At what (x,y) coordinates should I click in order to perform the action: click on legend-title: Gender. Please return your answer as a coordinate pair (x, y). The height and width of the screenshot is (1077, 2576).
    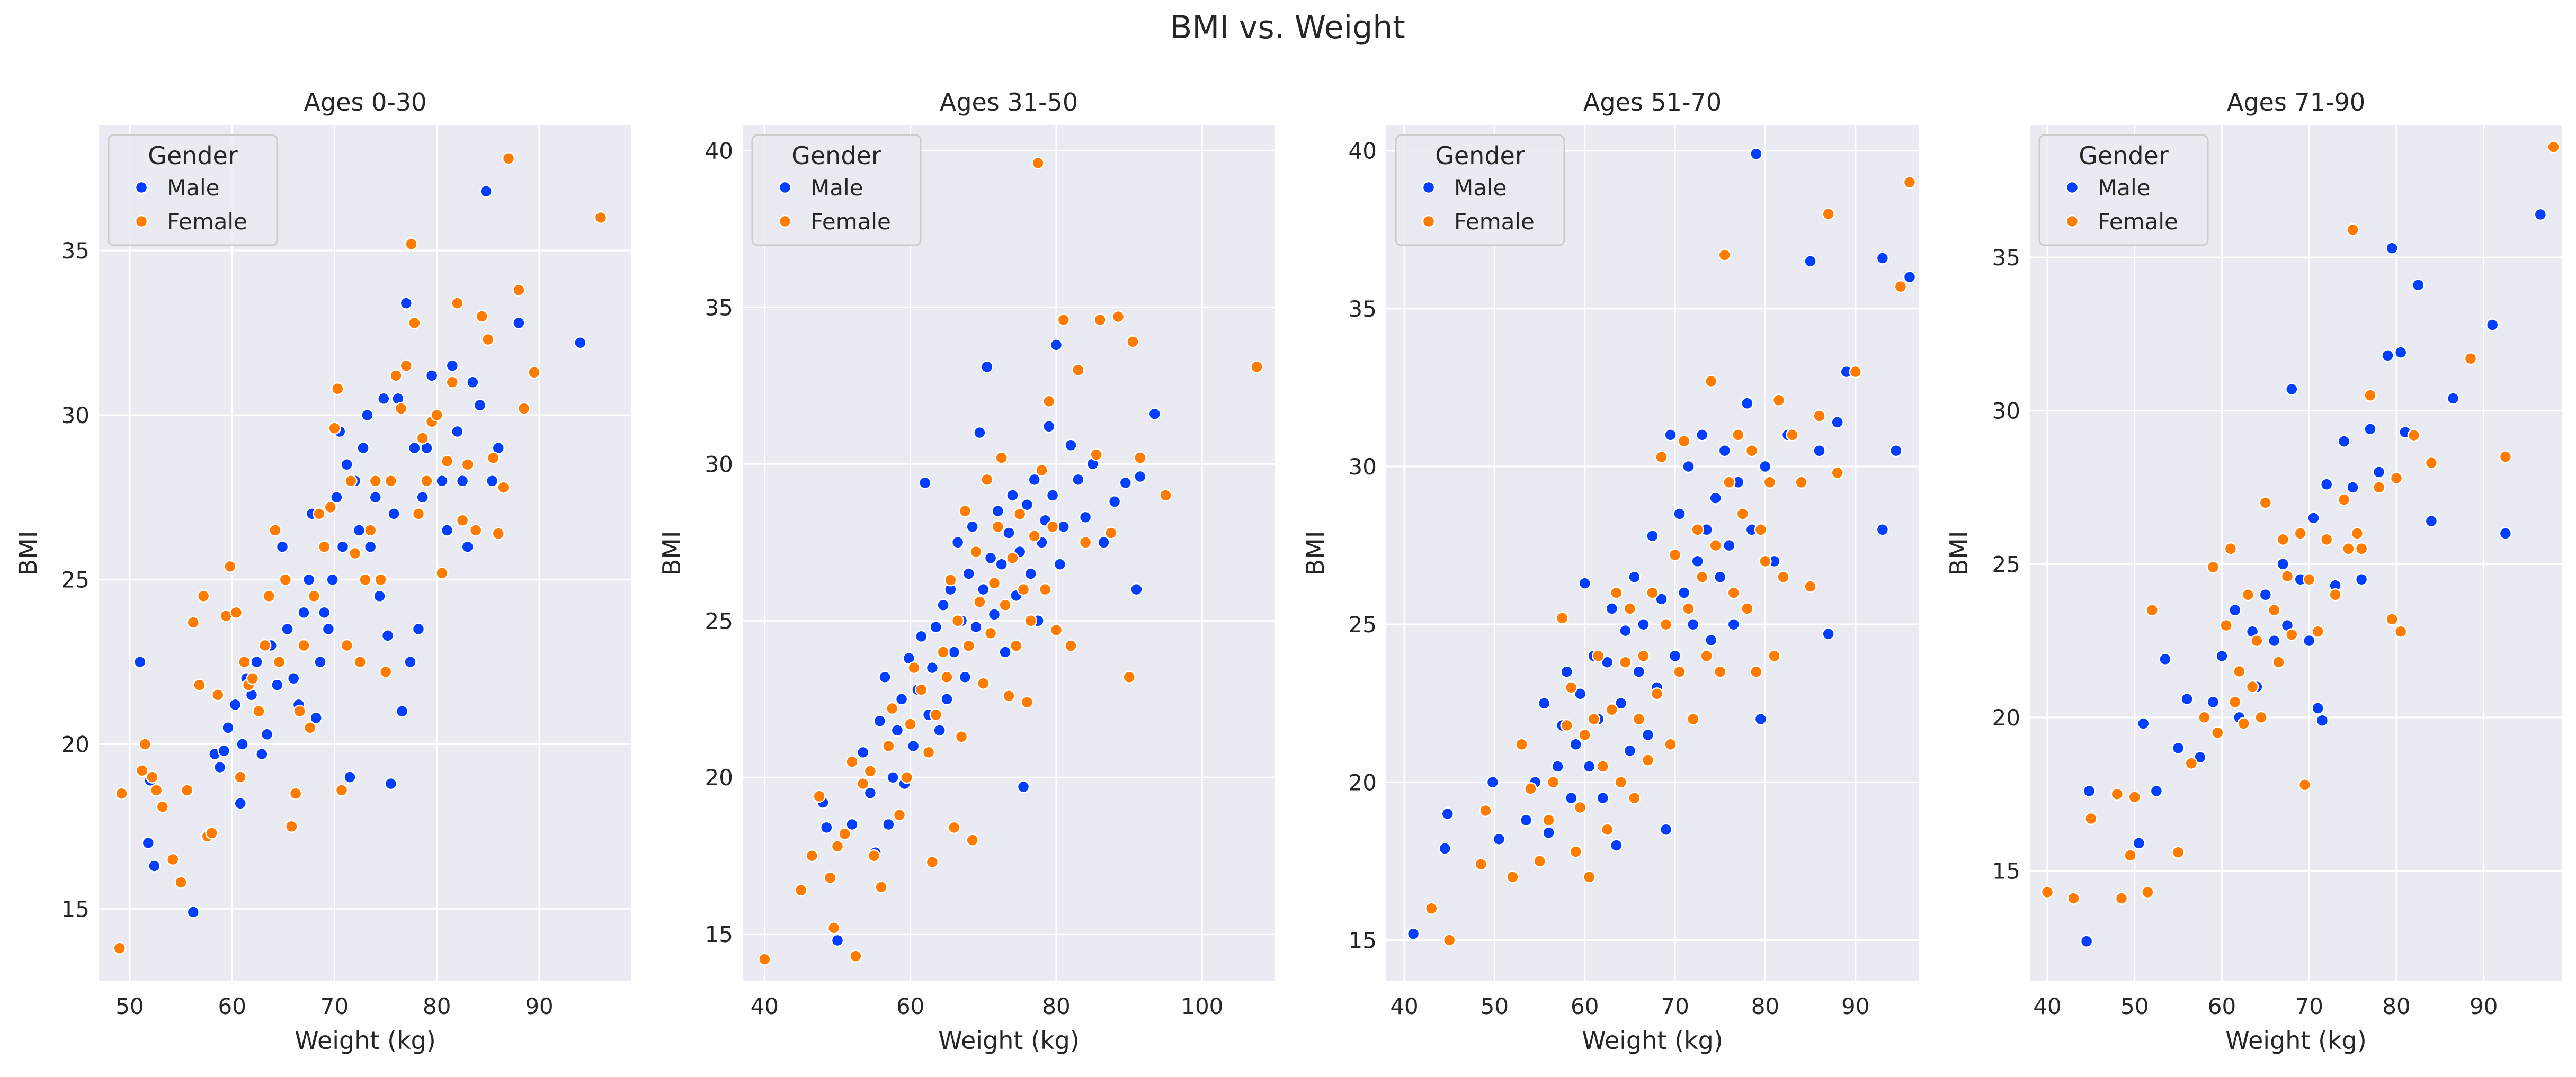
    Looking at the image, I should click on (836, 155).